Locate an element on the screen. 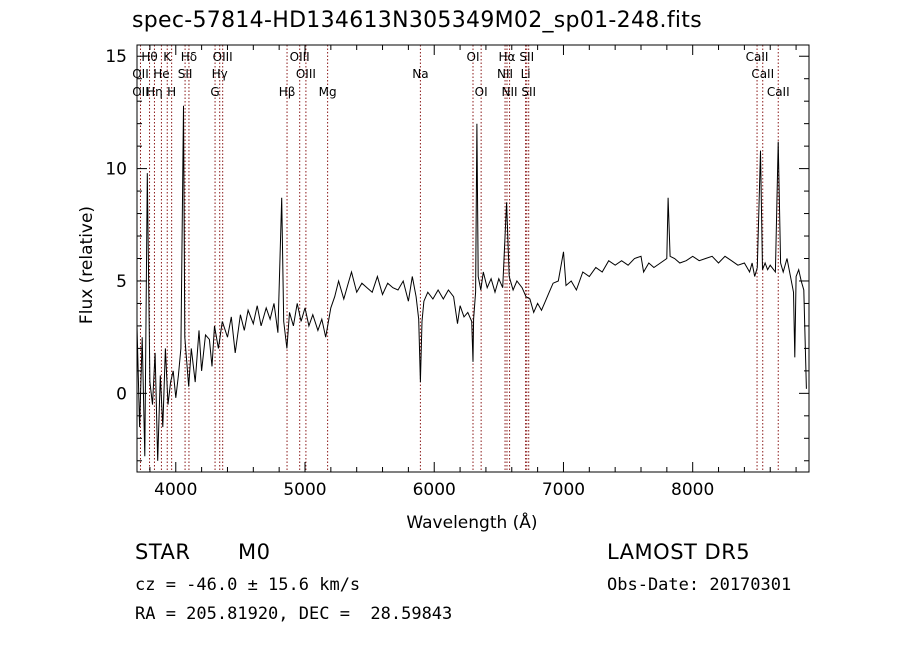 The image size is (900, 649). line-label: H is located at coordinates (171, 92).